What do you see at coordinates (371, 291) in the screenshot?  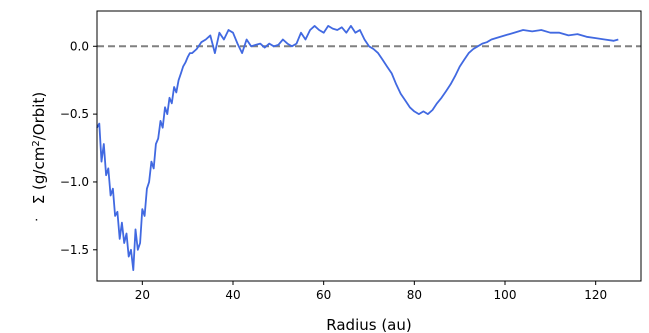 I see `x-axis-ticks: 20 40 60 80 100 120` at bounding box center [371, 291].